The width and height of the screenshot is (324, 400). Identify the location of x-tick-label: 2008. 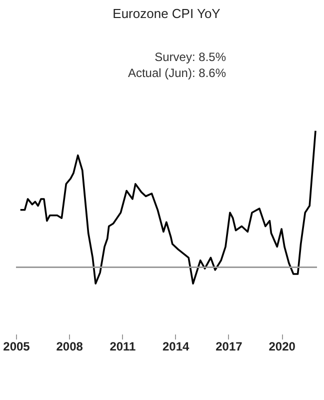
(70, 347).